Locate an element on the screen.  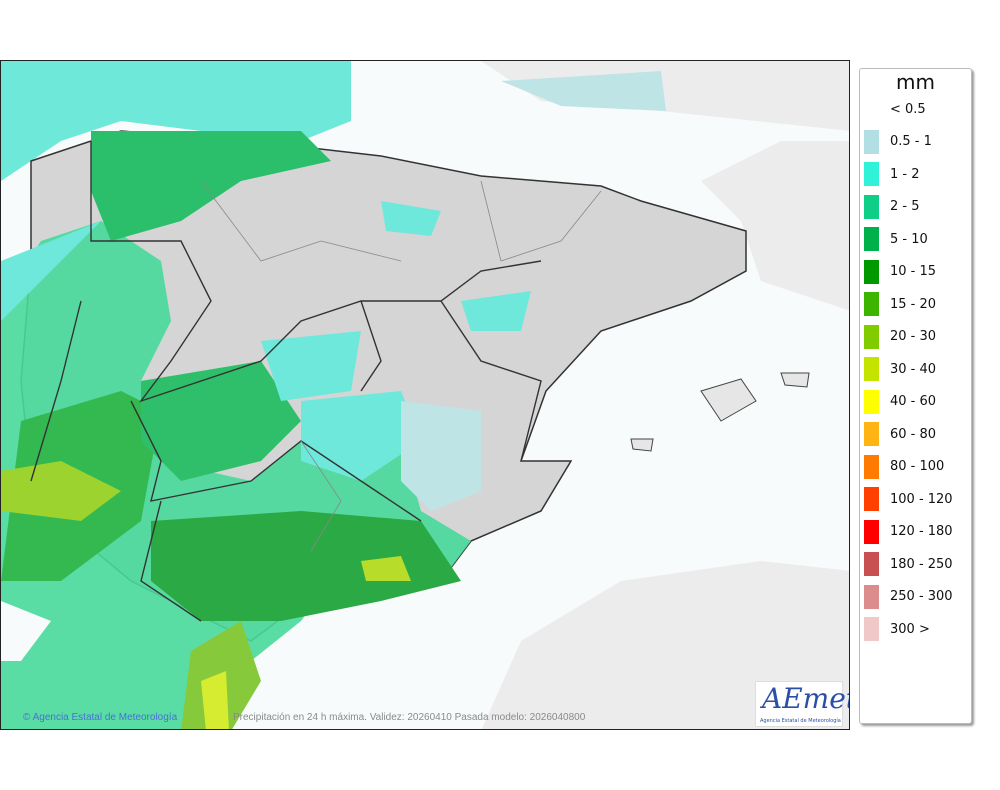
legend-label: < 0.5 is located at coordinates (908, 109).